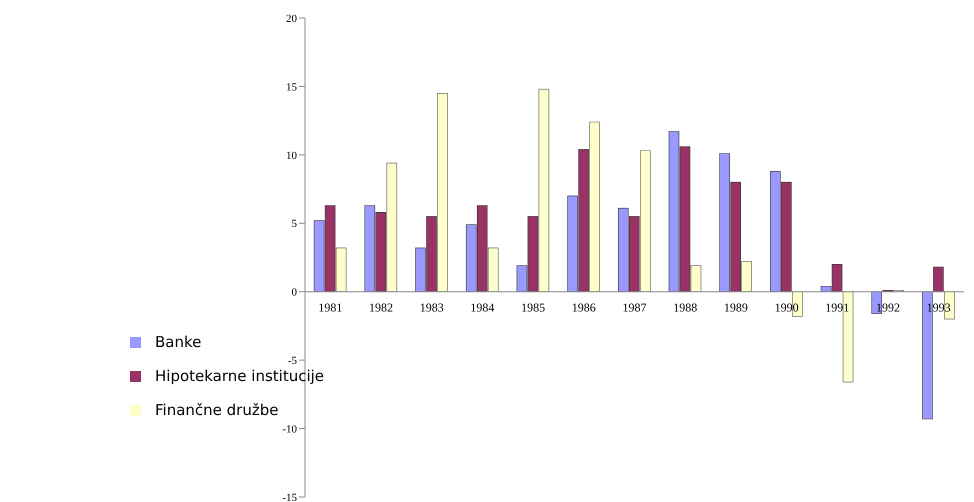 Image resolution: width=974 pixels, height=502 pixels. What do you see at coordinates (216, 410) in the screenshot?
I see `legend-label: Finančne družbe` at bounding box center [216, 410].